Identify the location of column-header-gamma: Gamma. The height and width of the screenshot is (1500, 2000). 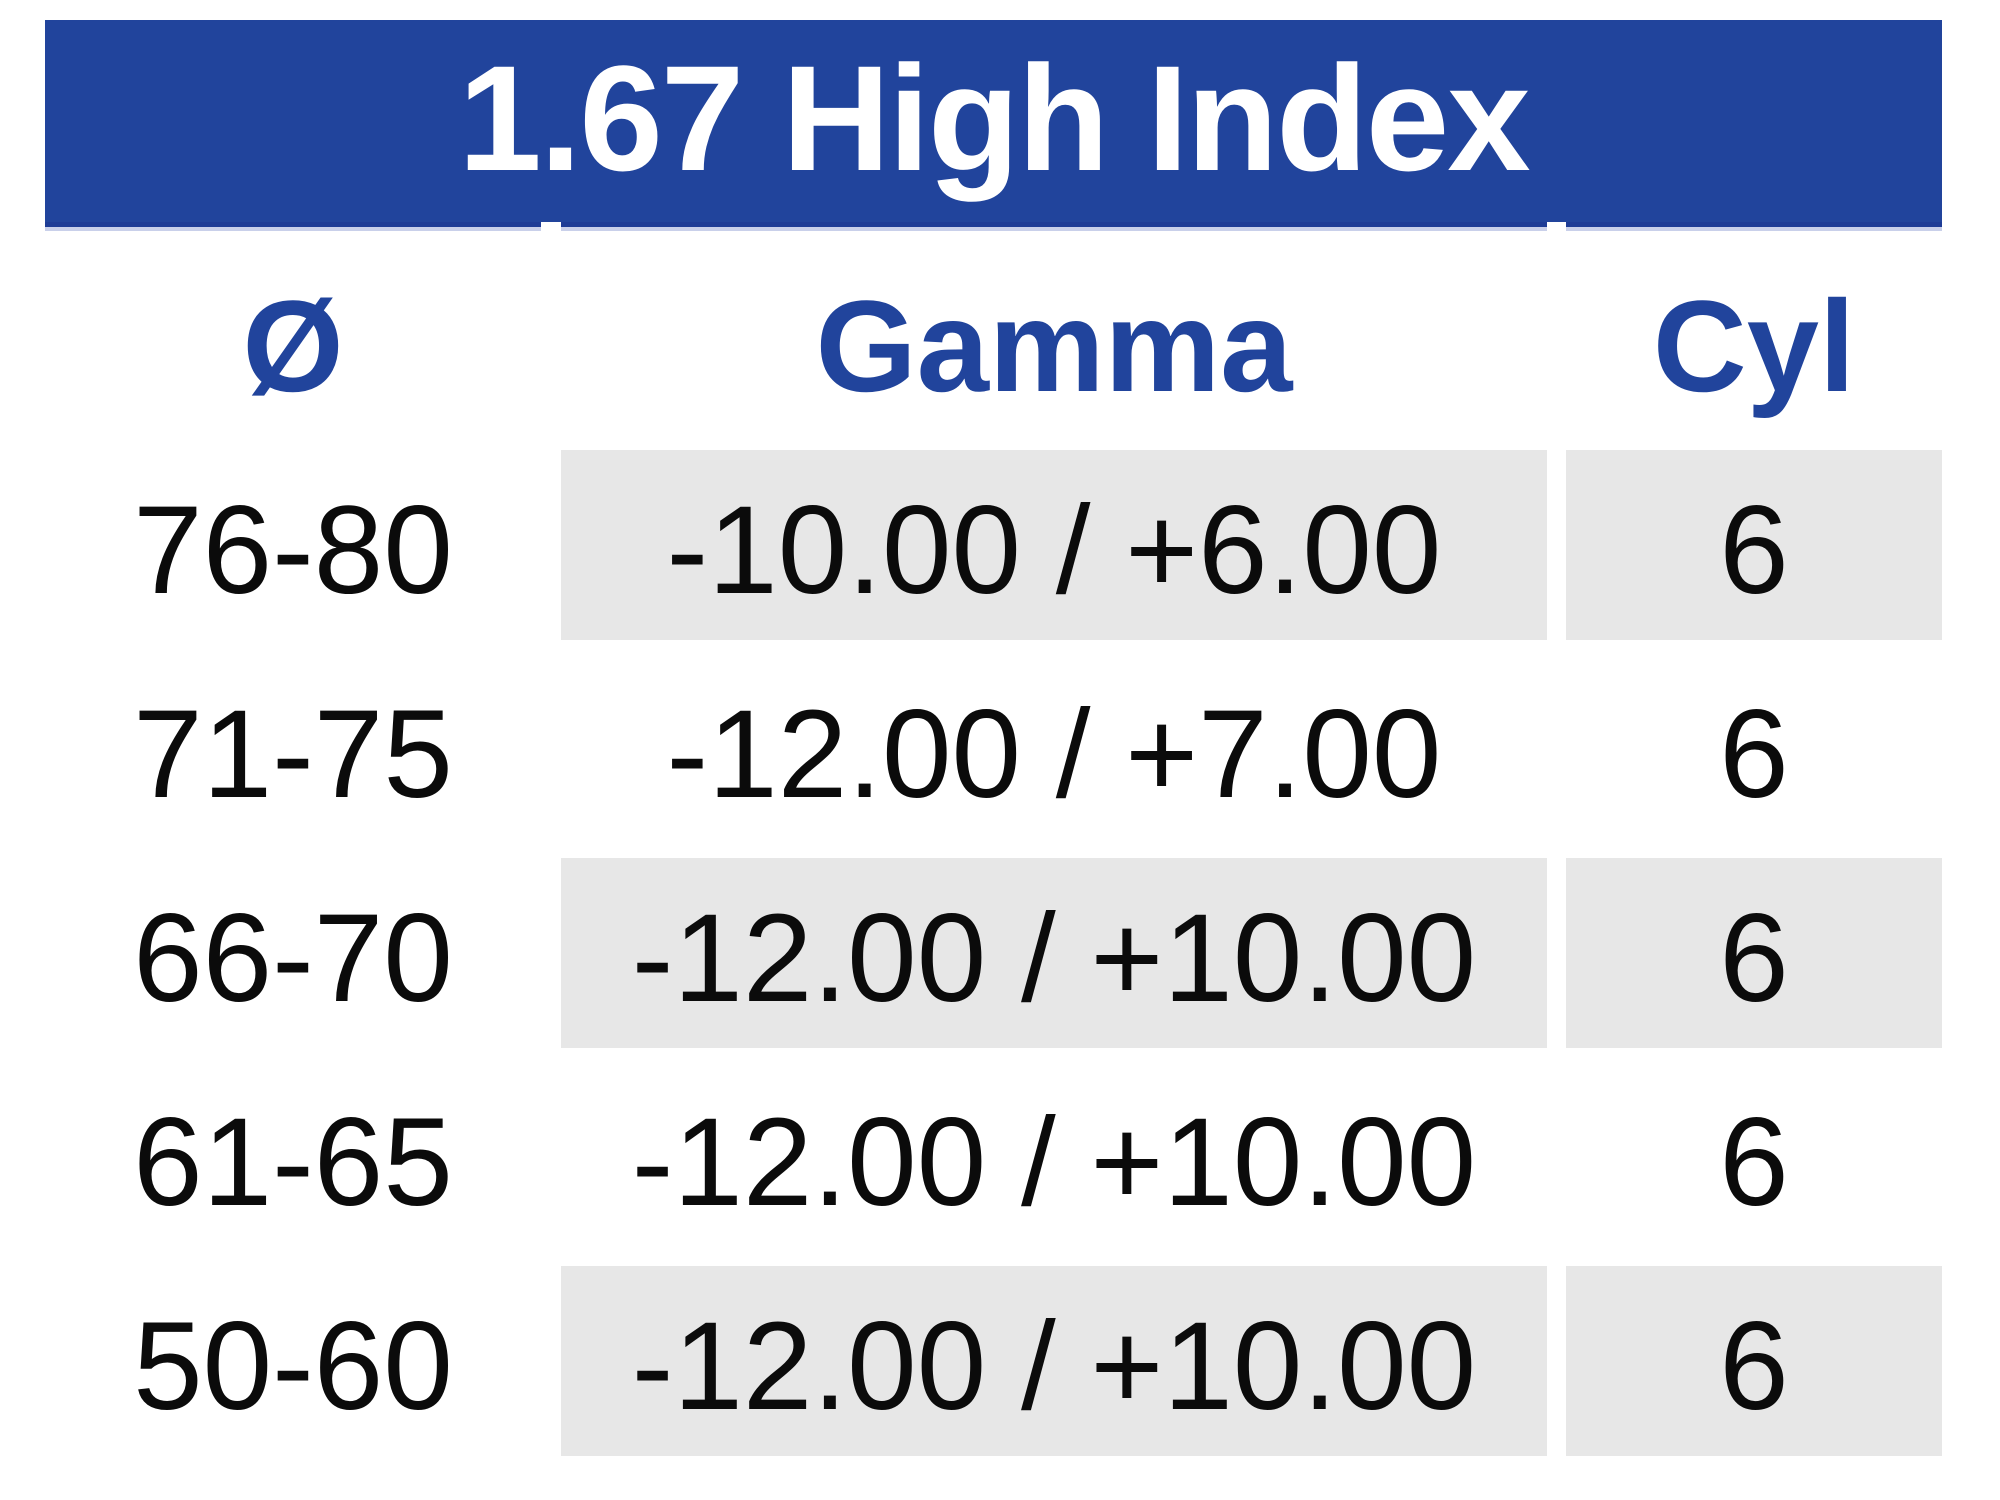
(1054, 345).